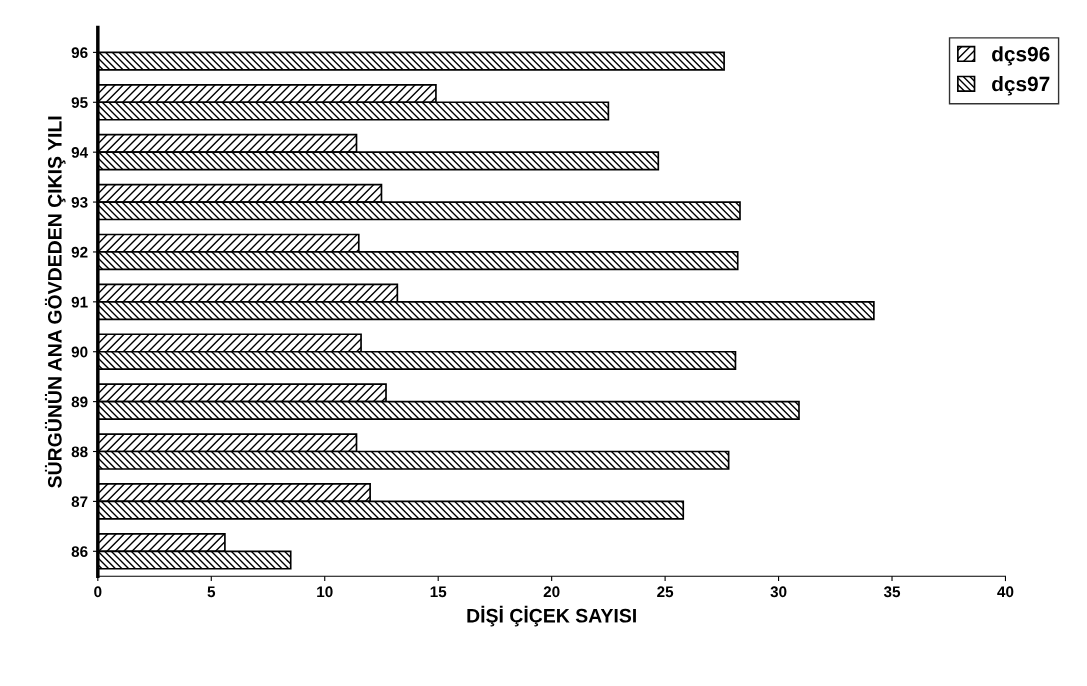 The height and width of the screenshot is (686, 1087). Describe the element at coordinates (79, 202) in the screenshot. I see `y-tick-label: 93` at that location.